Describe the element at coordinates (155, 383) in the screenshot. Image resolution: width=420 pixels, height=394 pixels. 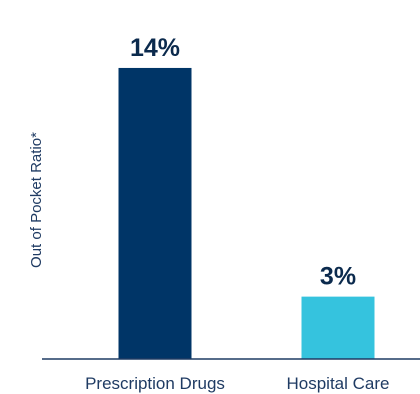
I see `category-label-0: Prescription Drugs` at that location.